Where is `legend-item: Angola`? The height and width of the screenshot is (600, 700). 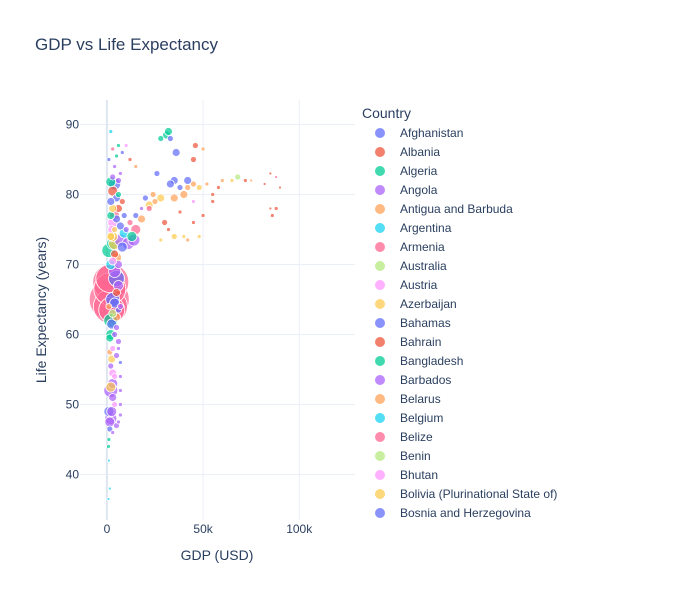
legend-item: Angola is located at coordinates (406, 190).